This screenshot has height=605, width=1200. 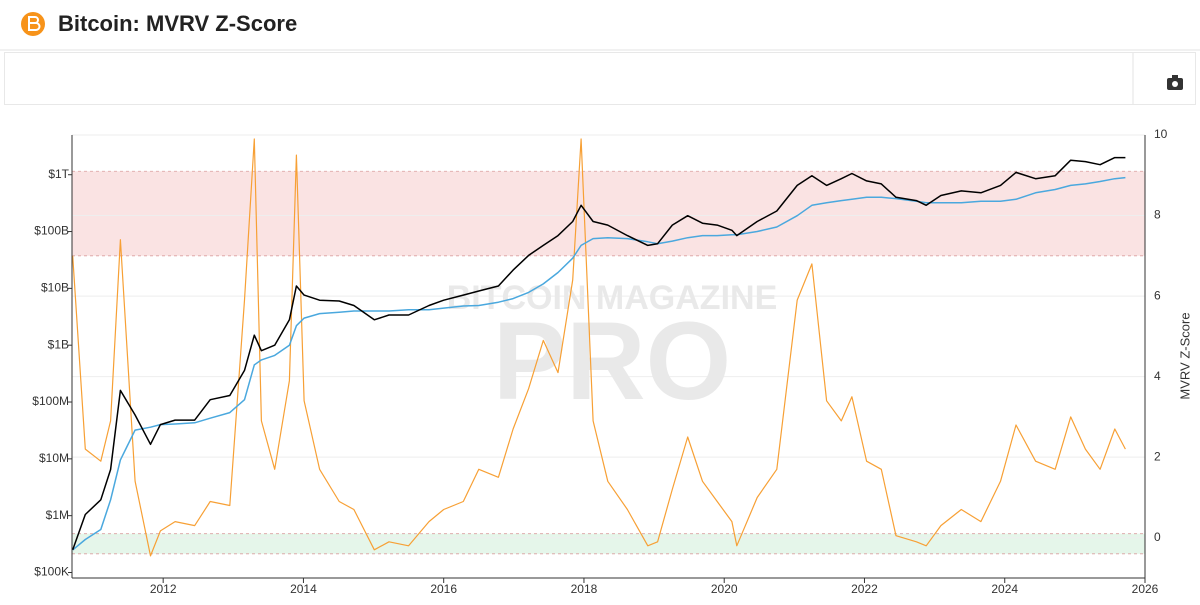 I want to click on y-tick-label: $100M, so click(x=50, y=401).